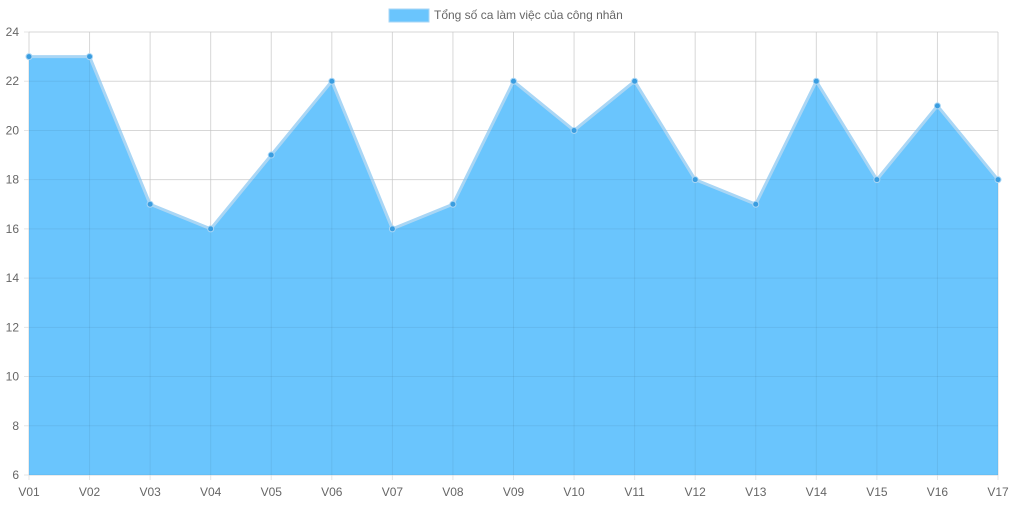 The height and width of the screenshot is (506, 1012). Describe the element at coordinates (998, 180) in the screenshot. I see `data-point-v17` at that location.